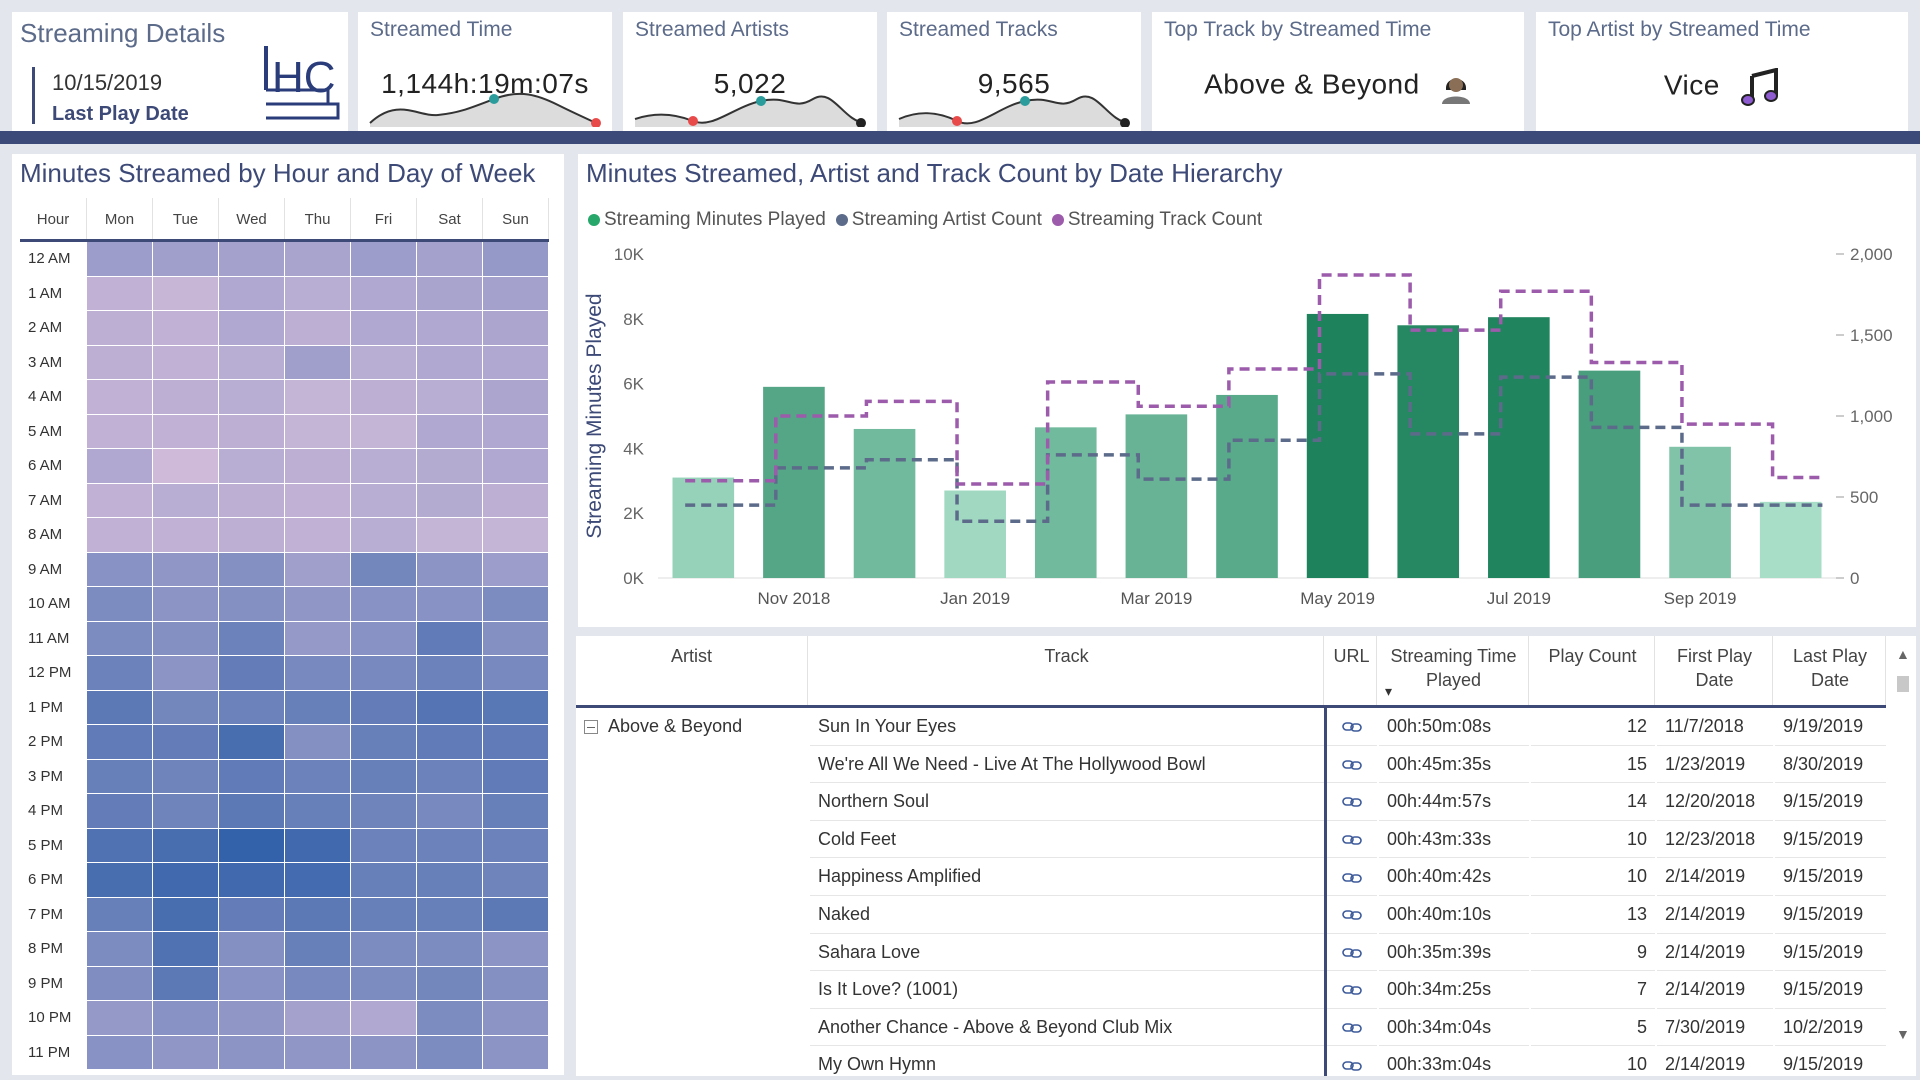 This screenshot has width=1920, height=1080. Describe the element at coordinates (1903, 856) in the screenshot. I see `table-scrollbar: ▲ ▼` at that location.